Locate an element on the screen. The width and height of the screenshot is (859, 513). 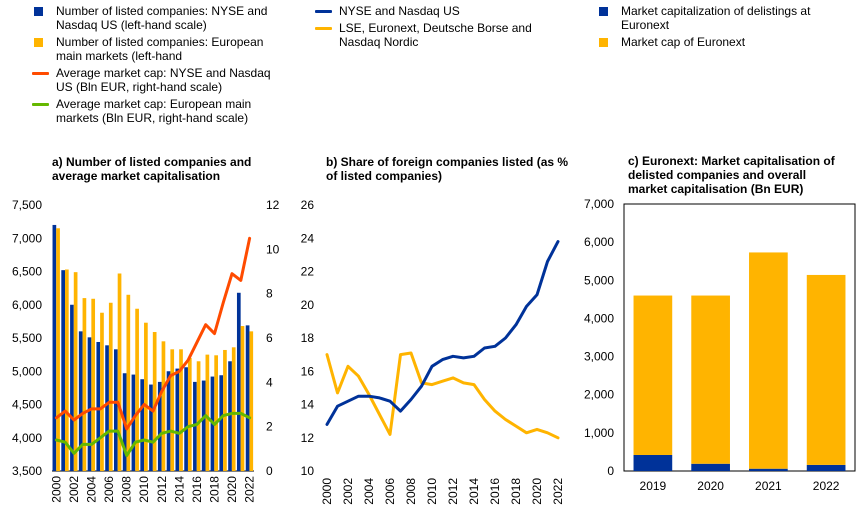
x-tick-label-b: 2000 is located at coordinates (327, 491).